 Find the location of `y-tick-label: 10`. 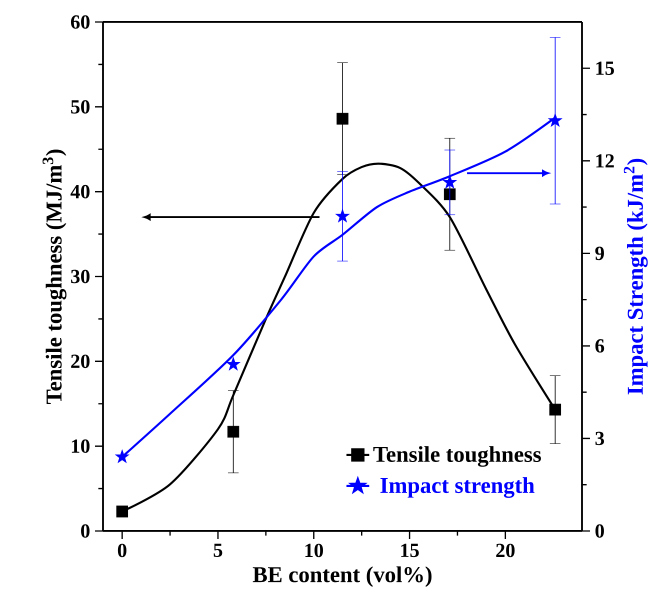

y-tick-label: 10 is located at coordinates (81, 446).